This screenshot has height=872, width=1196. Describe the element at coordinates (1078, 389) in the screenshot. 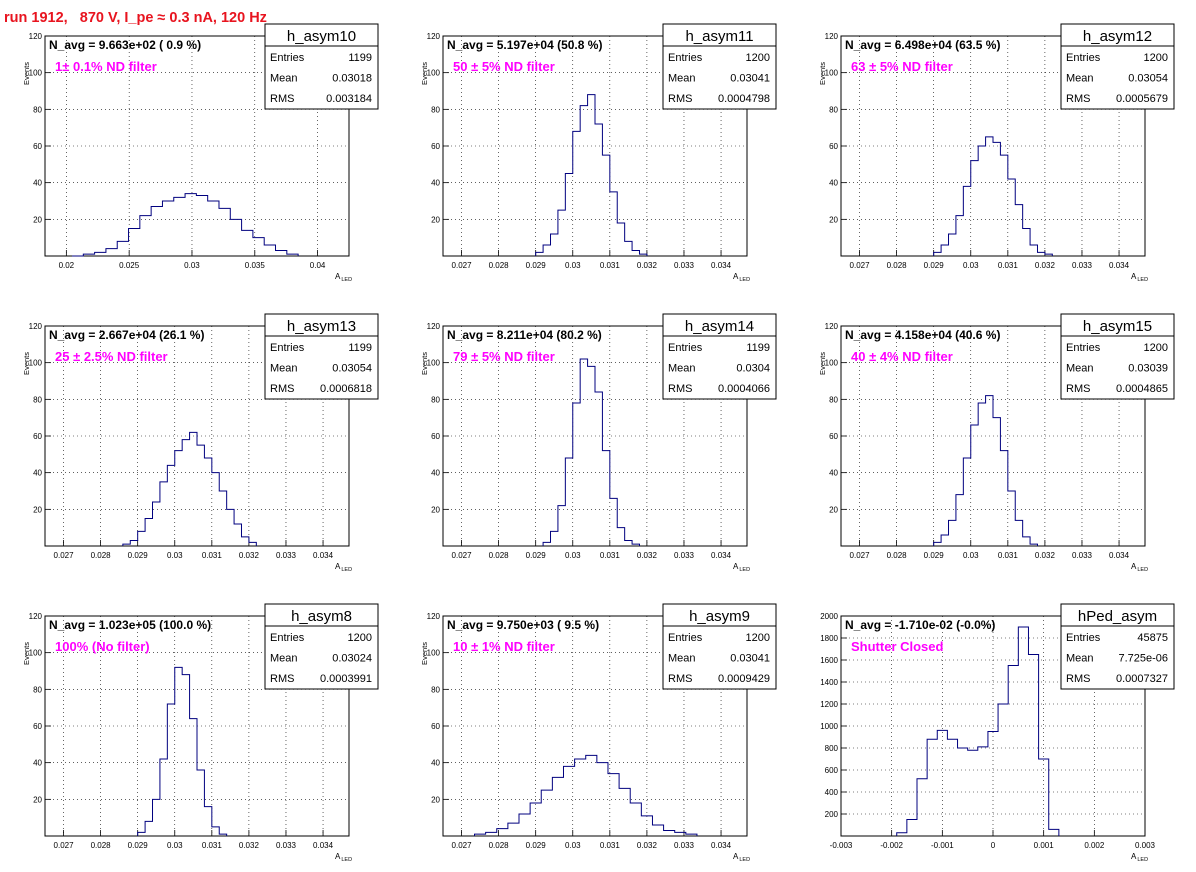

I see `stats-key: RMS` at that location.